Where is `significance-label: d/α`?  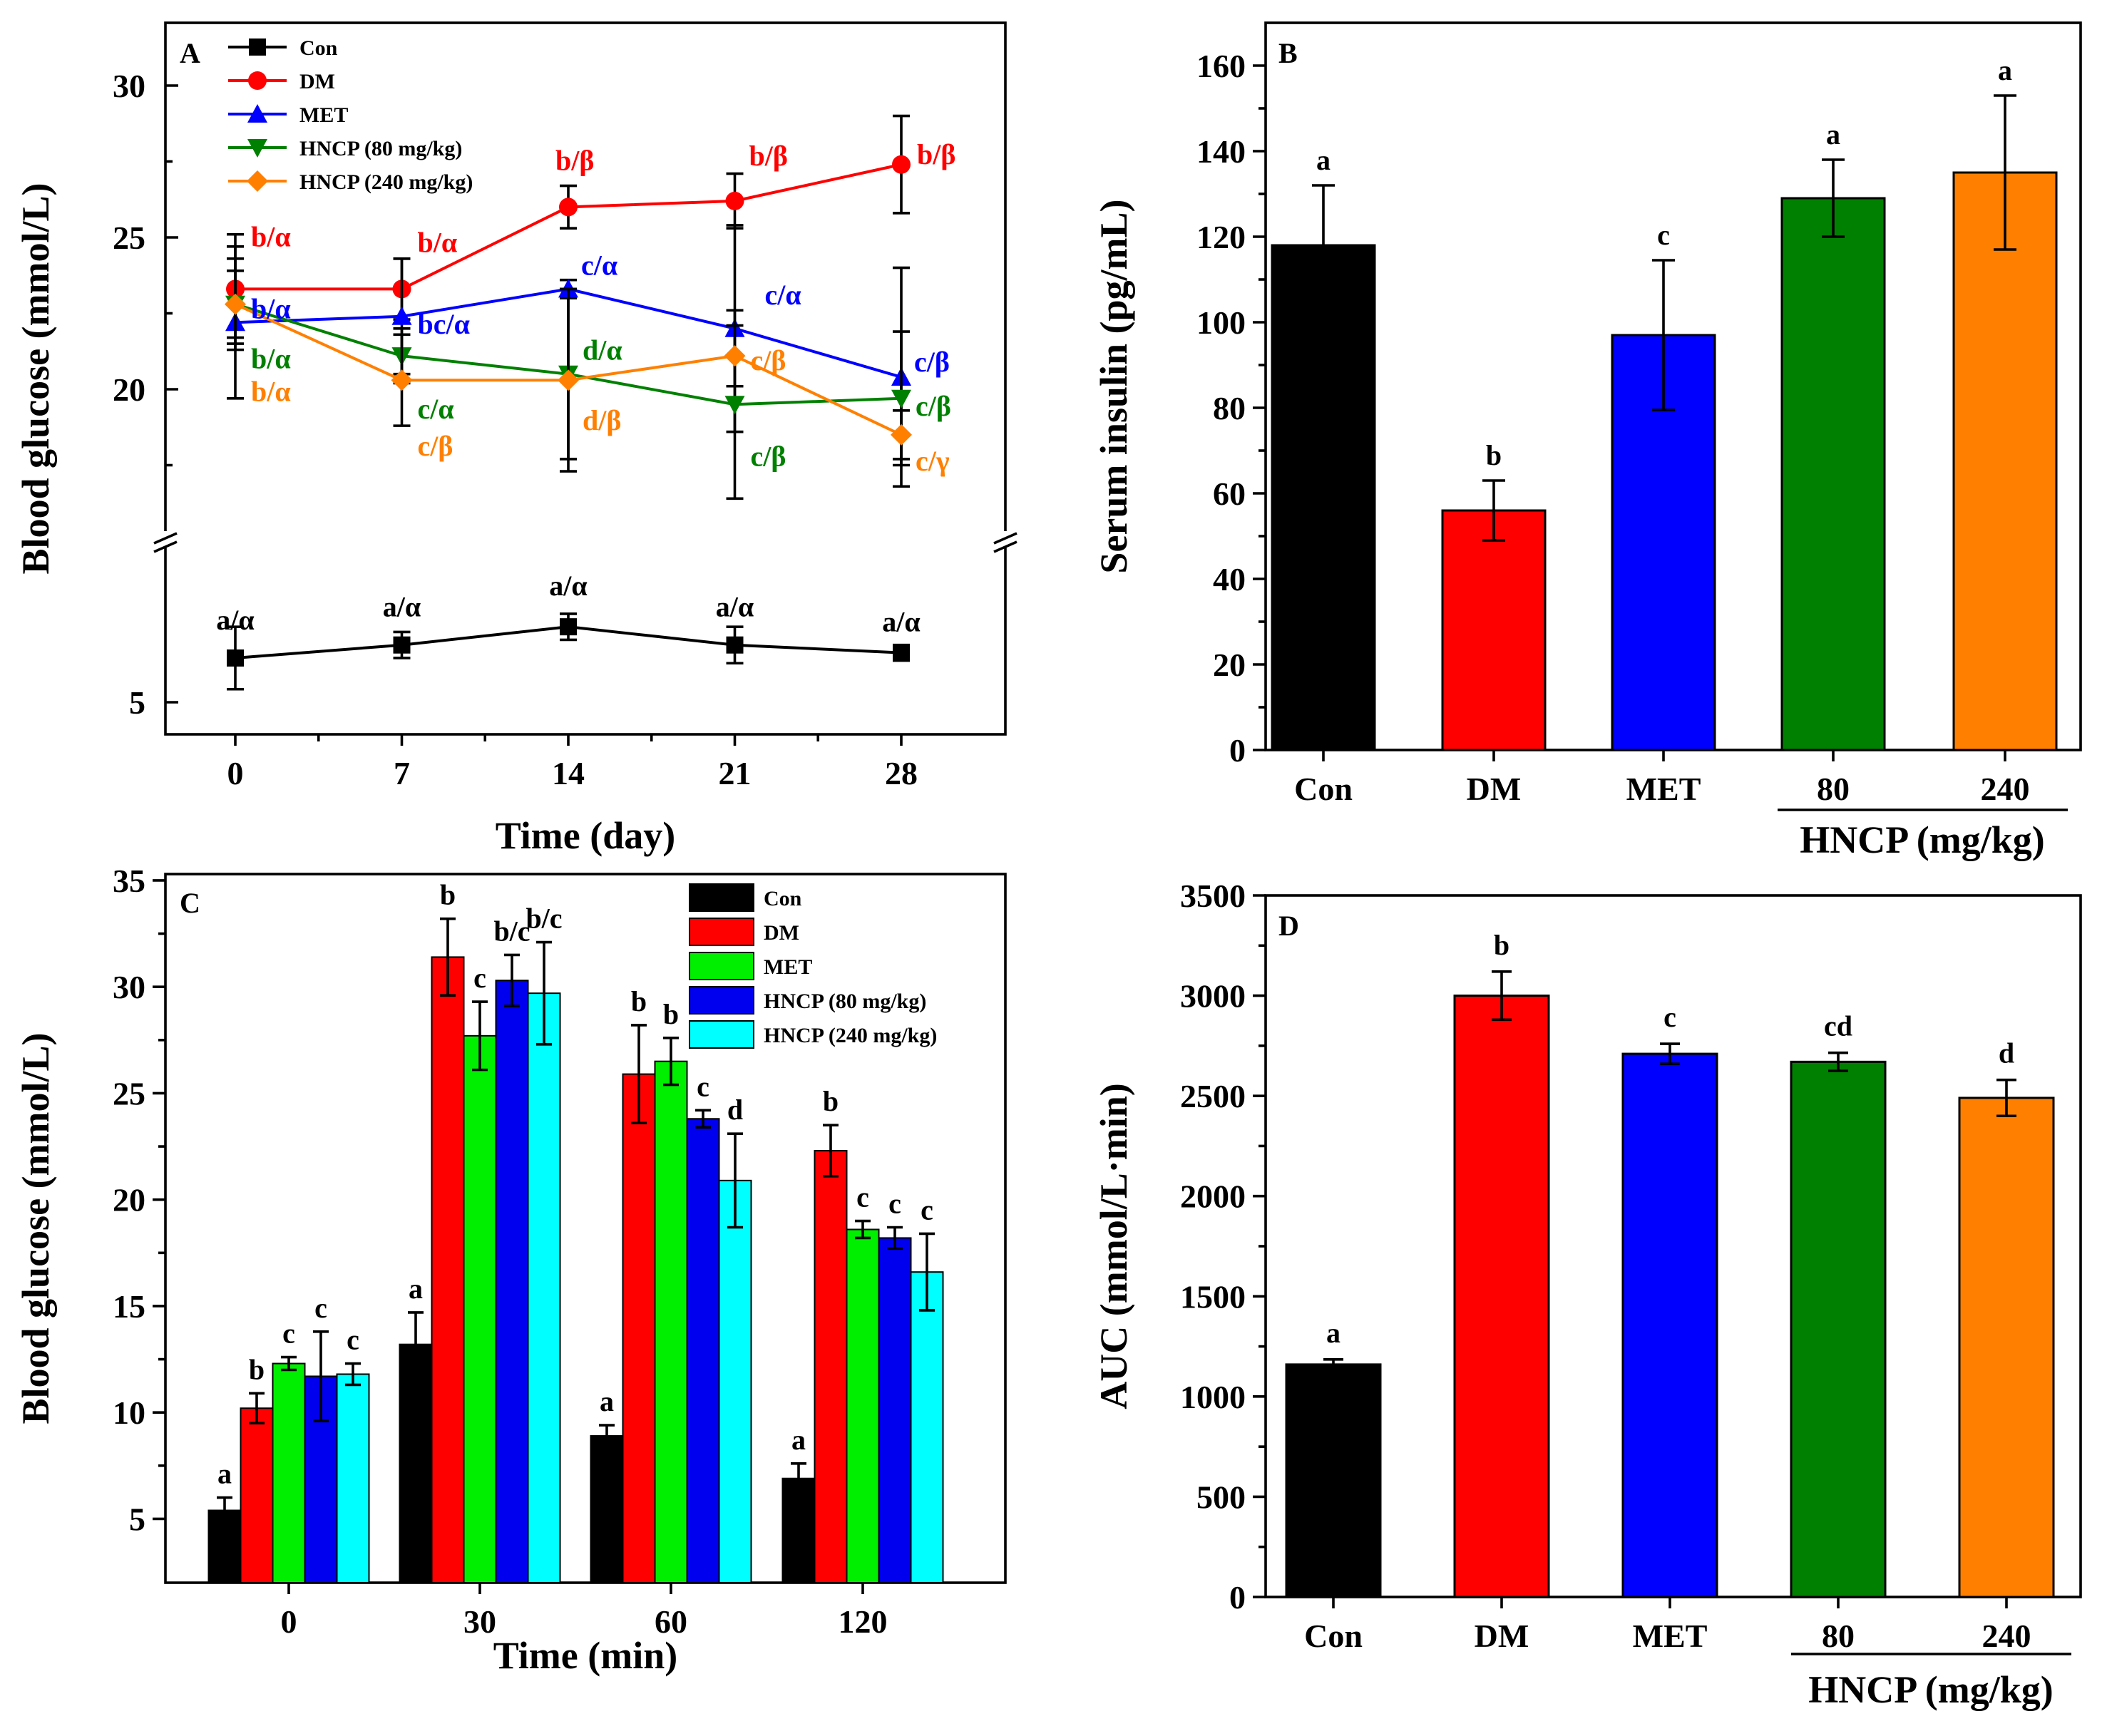
significance-label: d/α is located at coordinates (602, 350).